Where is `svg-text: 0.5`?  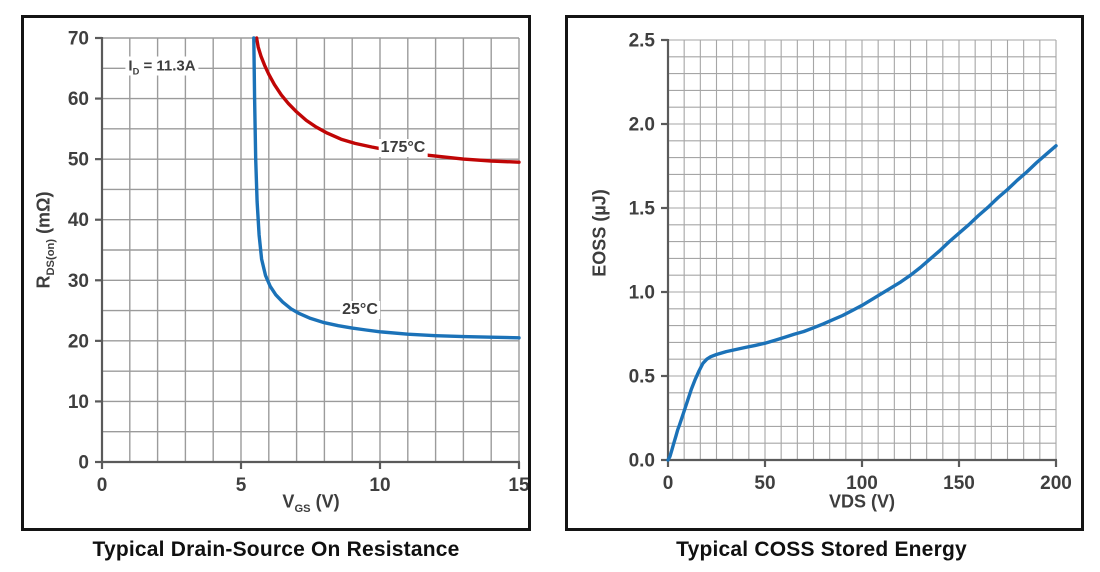
svg-text: 0.5 is located at coordinates (642, 377).